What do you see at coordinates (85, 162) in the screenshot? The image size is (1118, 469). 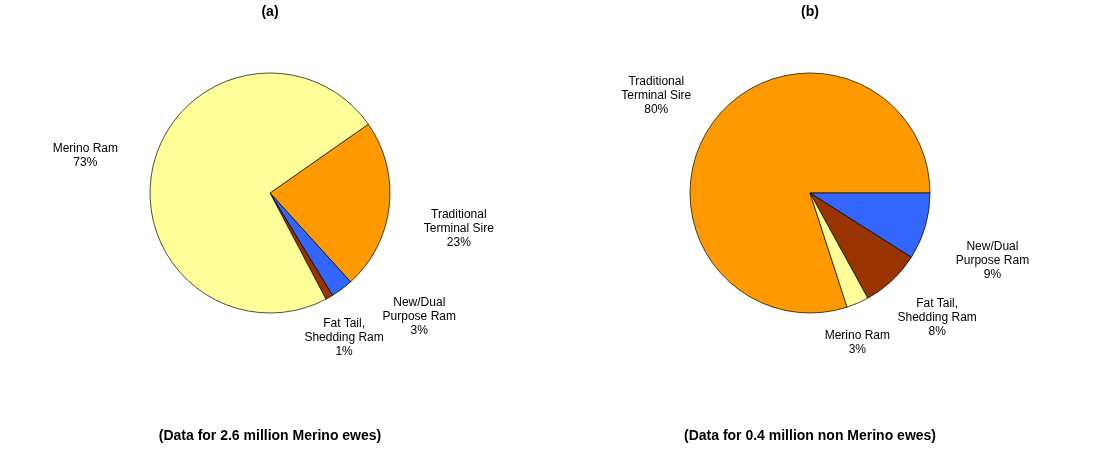 I see `data-label: 73%` at bounding box center [85, 162].